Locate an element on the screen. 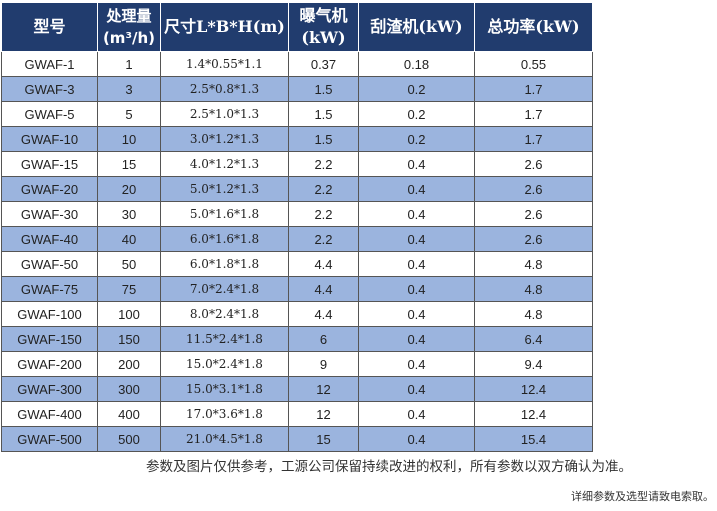 The image size is (717, 511). table-row: GWAF-75 75 7.0*2.4*1.8 4.4 0.4 4.8 is located at coordinates (297, 289).